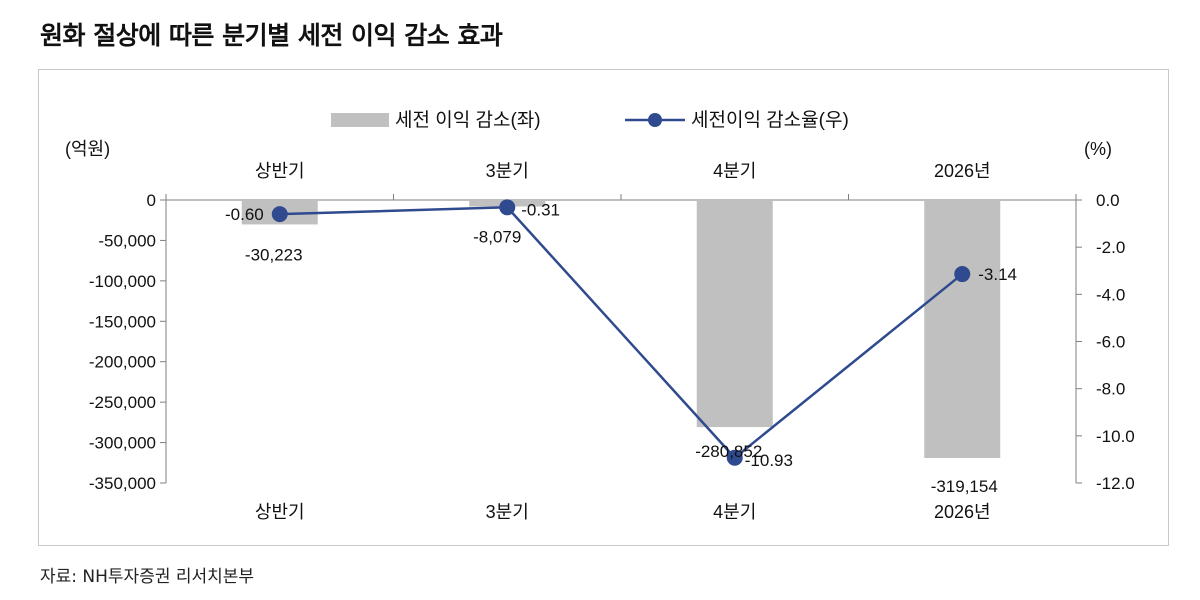 Image resolution: width=1200 pixels, height=600 pixels. I want to click on legend-line-marker, so click(655, 120).